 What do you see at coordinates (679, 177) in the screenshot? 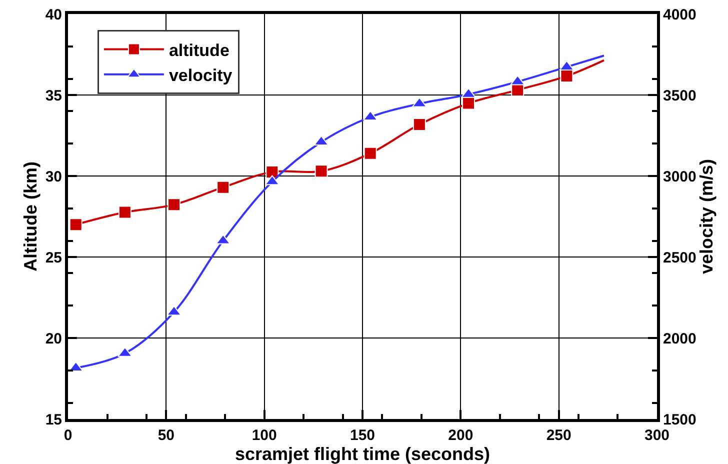
I see `y2-tick-label: 3000` at bounding box center [679, 177].